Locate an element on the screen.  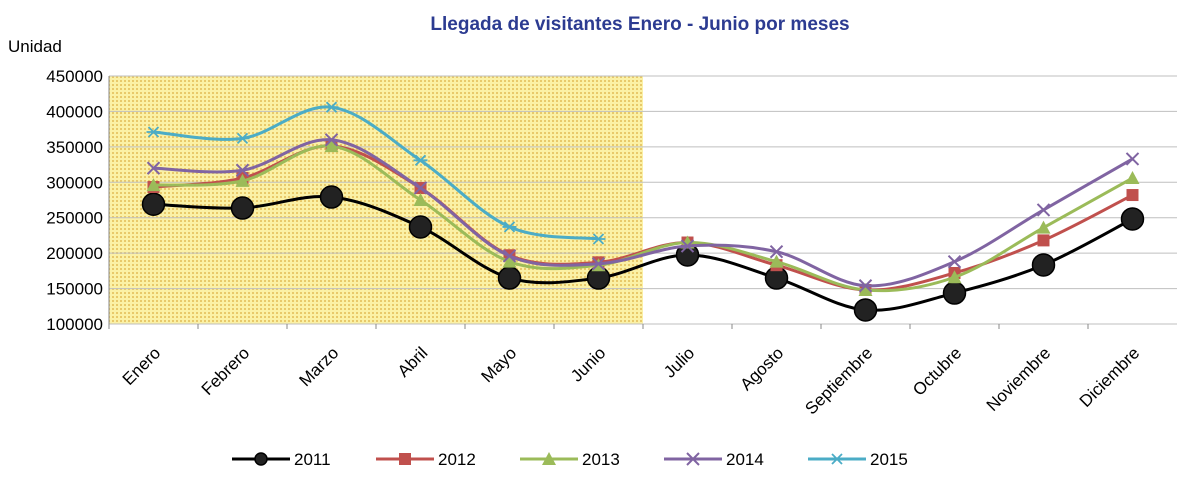
x-tick-label: Septiembre is located at coordinates (838, 380).